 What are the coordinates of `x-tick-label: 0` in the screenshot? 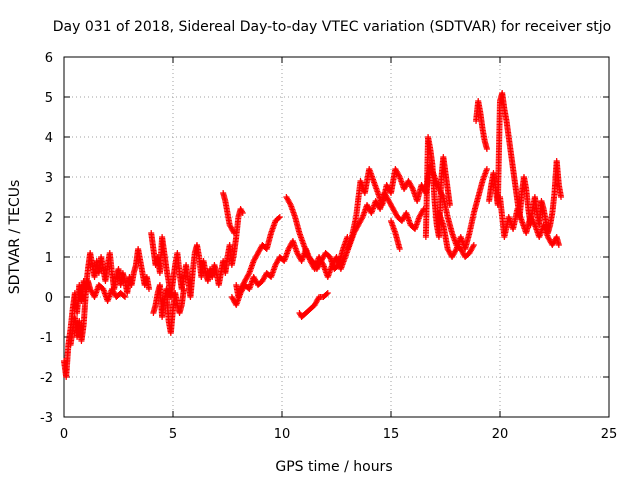 It's located at (64, 434).